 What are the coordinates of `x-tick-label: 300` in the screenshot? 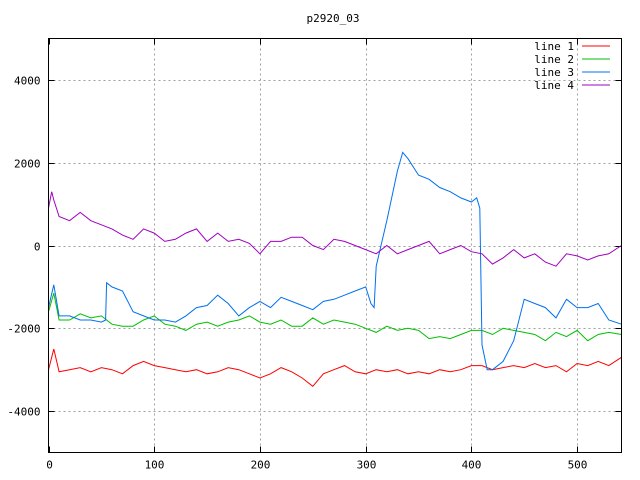 It's located at (367, 465).